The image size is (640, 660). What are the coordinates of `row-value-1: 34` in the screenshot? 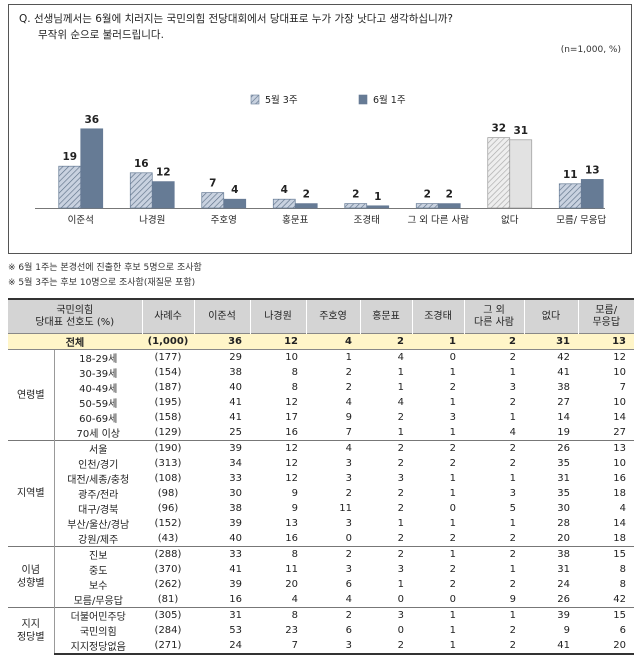 It's located at (235, 463).